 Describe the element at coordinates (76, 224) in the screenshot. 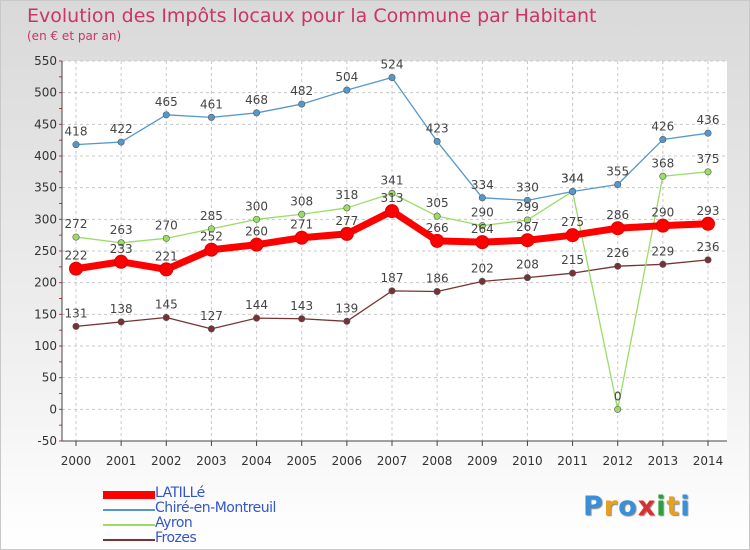

I see `data-label-2: 272` at that location.